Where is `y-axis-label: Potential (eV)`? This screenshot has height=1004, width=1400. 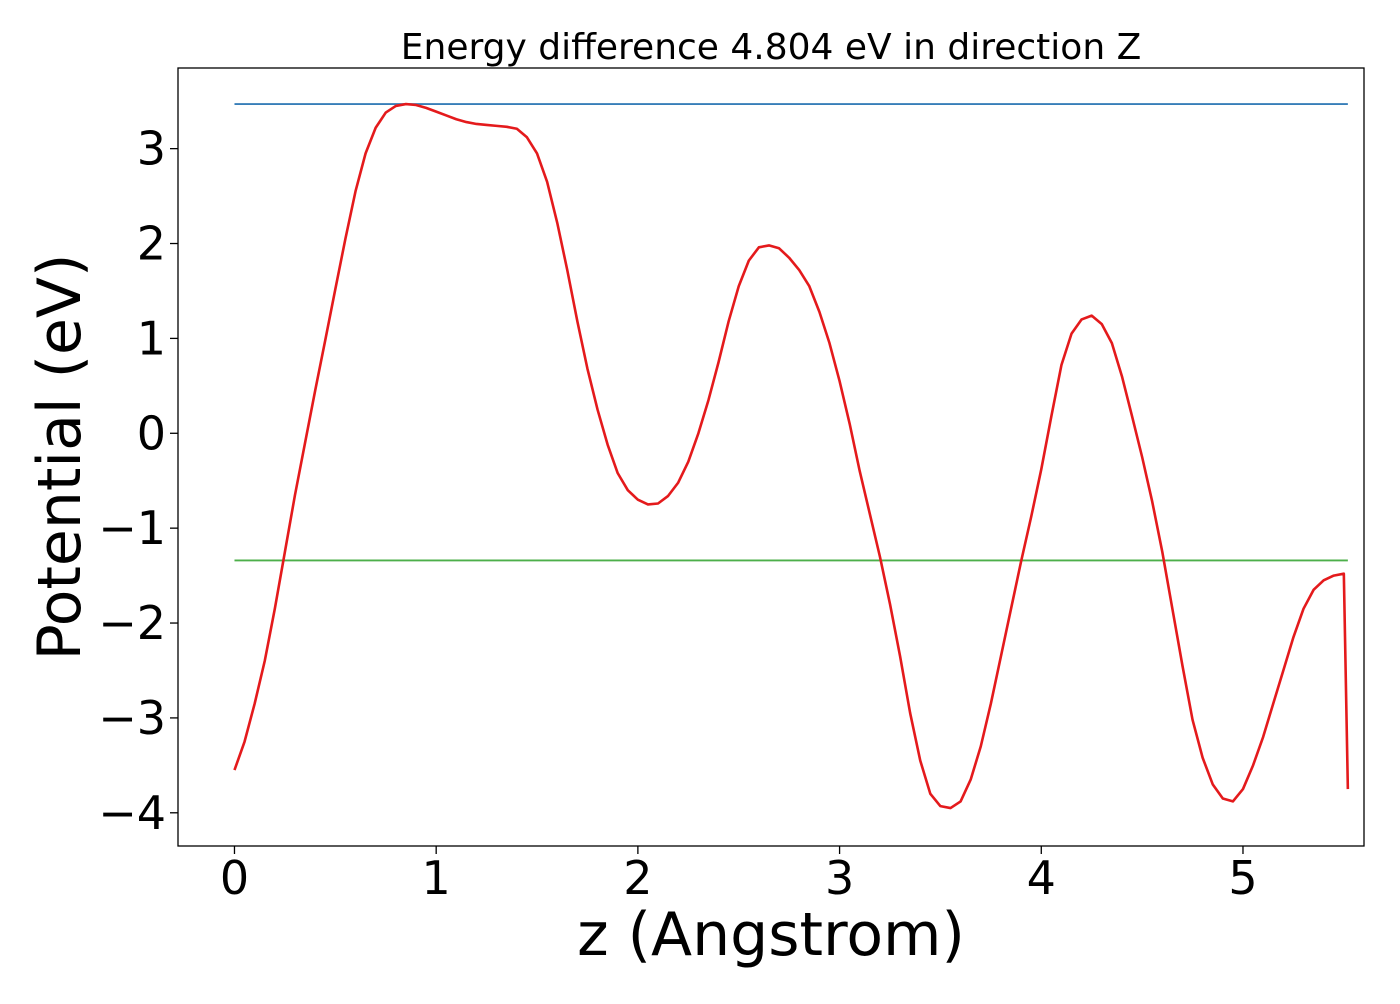
y-axis-label: Potential (eV) is located at coordinates (60, 457).